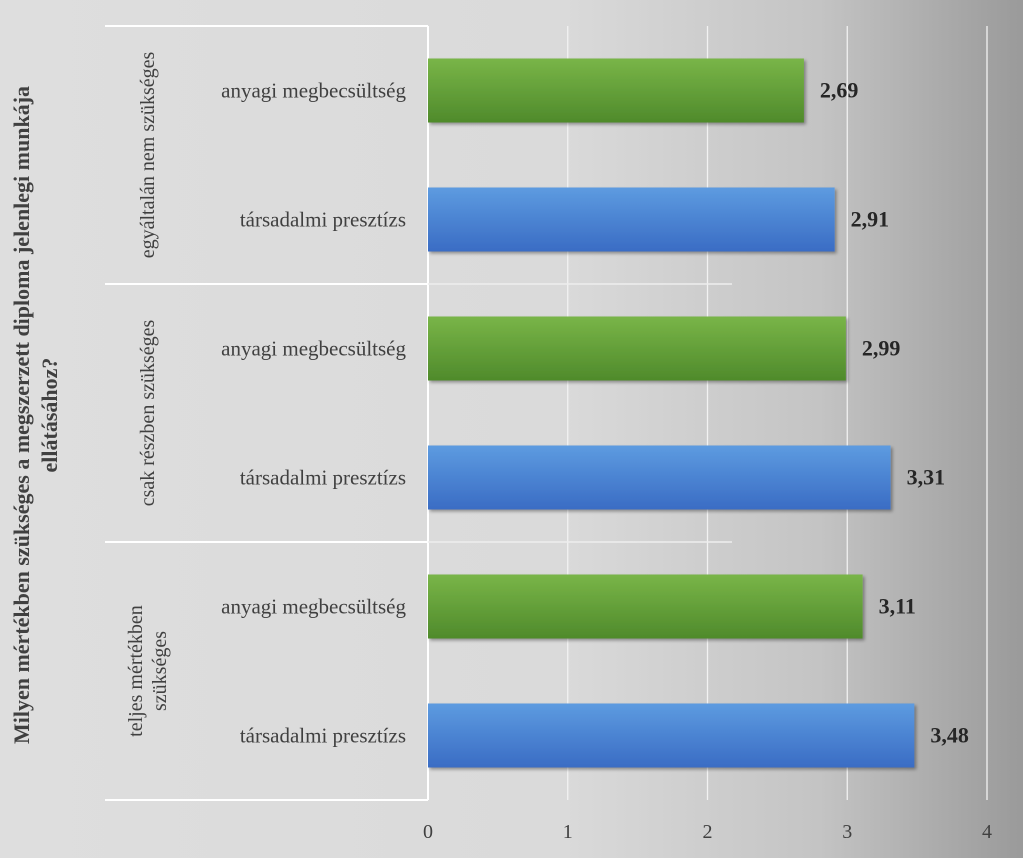  Describe the element at coordinates (926, 477) in the screenshot. I see `data-label: 3,31` at that location.